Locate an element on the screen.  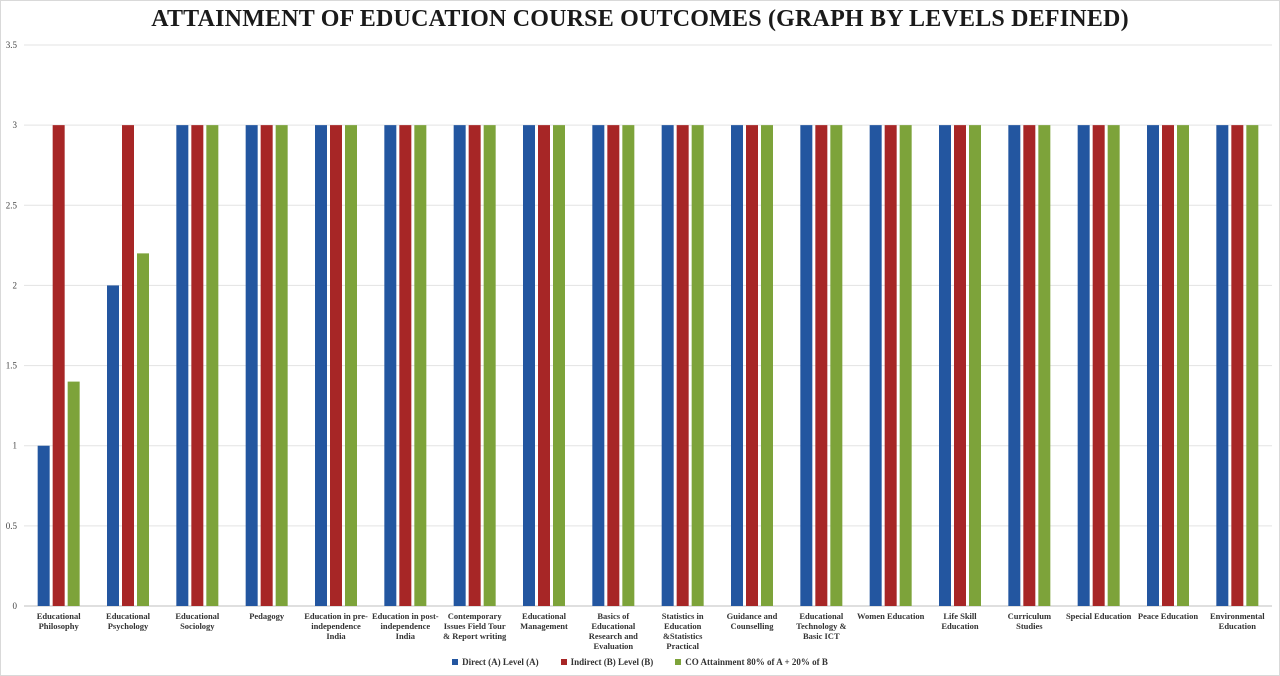
x-tick-label-line: Education in post- is located at coordinates (405, 616).